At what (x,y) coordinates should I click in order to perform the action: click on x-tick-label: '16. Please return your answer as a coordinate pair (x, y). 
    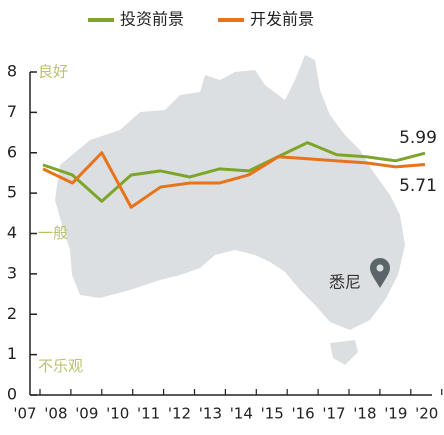
    Looking at the image, I should click on (302, 414).